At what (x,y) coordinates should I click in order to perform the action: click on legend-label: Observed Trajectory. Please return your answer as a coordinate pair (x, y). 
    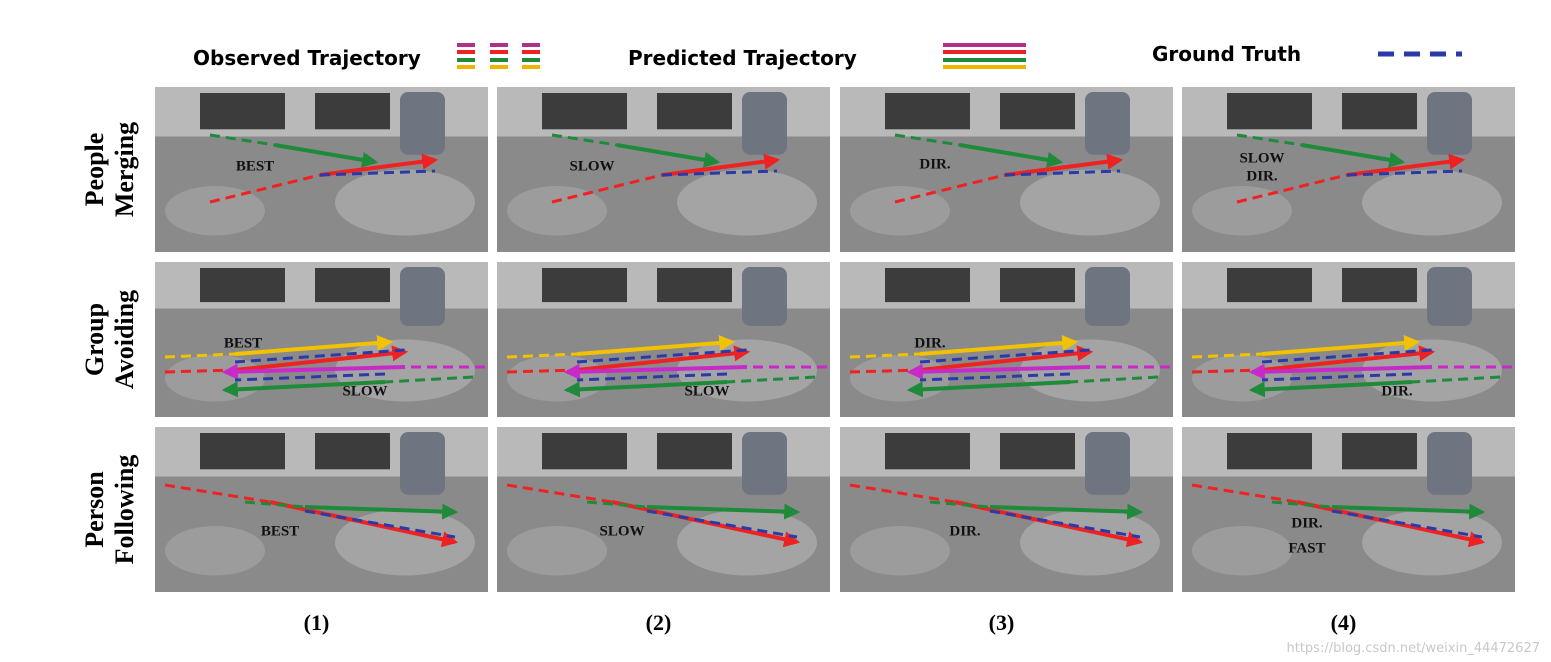
    Looking at the image, I should click on (307, 58).